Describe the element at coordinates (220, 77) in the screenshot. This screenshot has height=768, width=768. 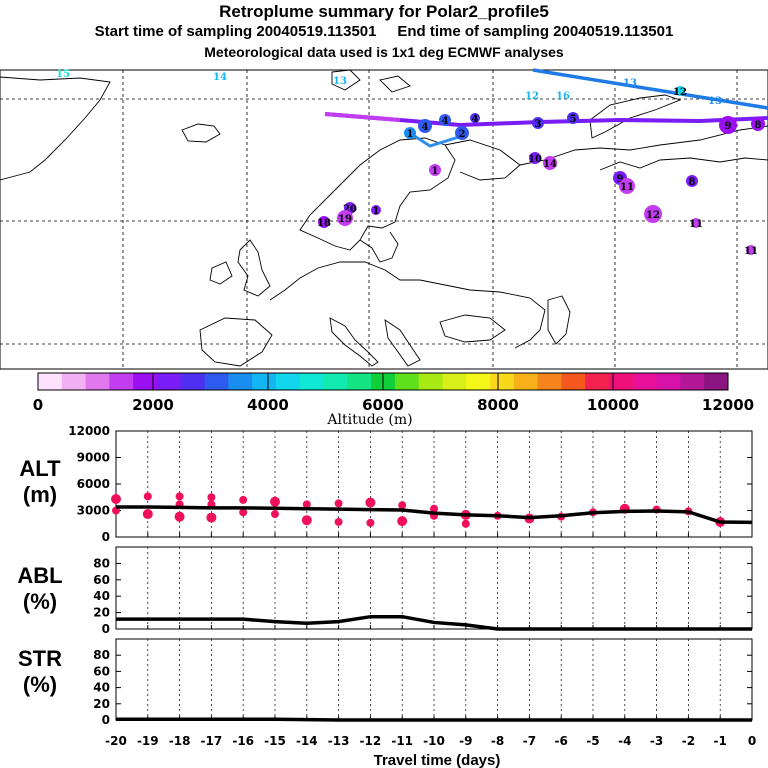
I see `cluster-label: 14` at that location.